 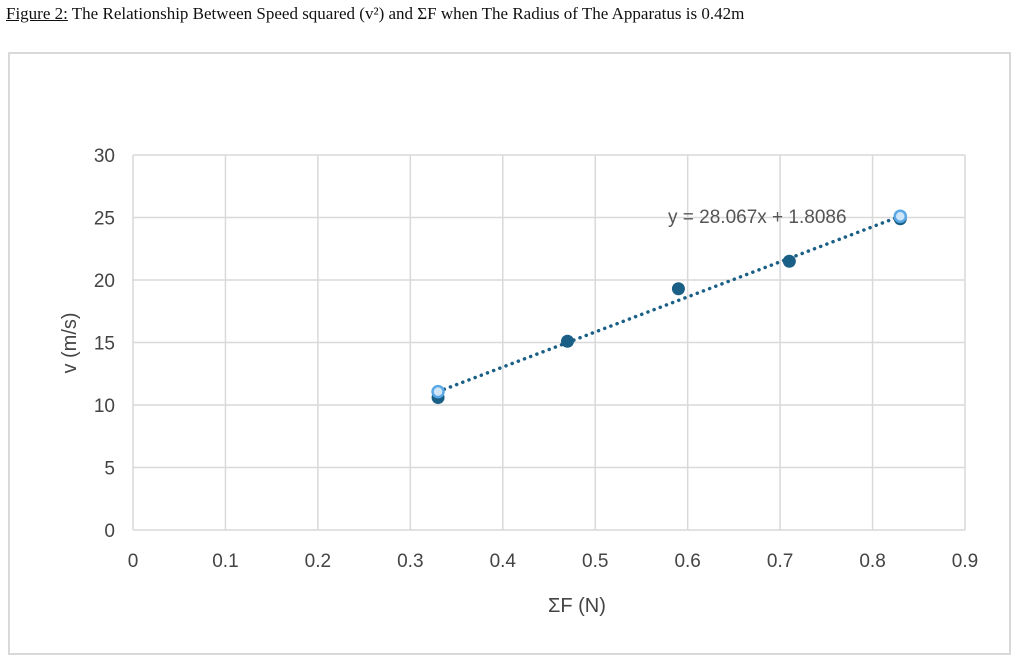 What do you see at coordinates (577, 606) in the screenshot?
I see `x-axis-label: ΣF (N)` at bounding box center [577, 606].